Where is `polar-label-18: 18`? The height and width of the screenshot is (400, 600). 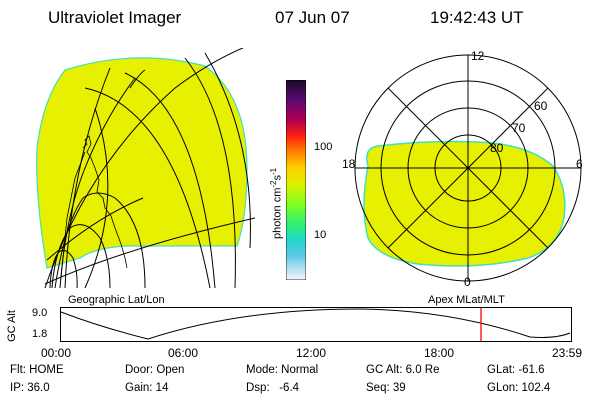
polar-label-18: 18 is located at coordinates (349, 164).